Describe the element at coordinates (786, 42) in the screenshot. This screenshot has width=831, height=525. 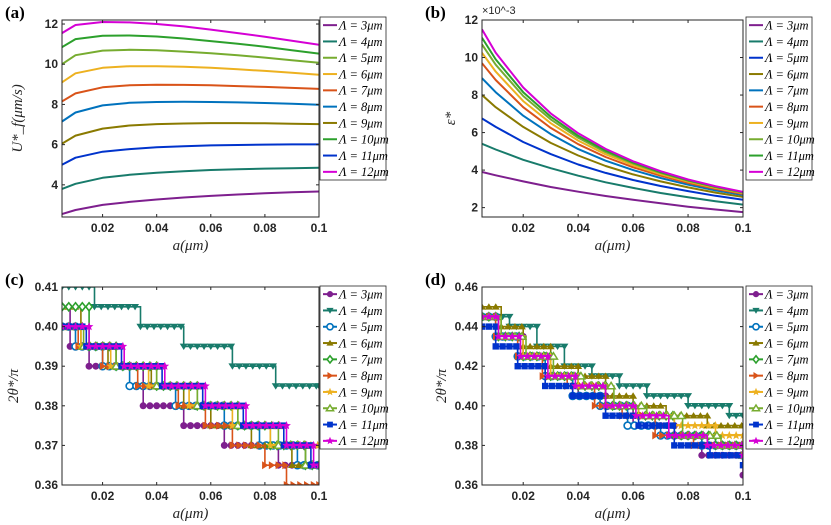
I see `legend-label: Λ = 4μm` at that location.